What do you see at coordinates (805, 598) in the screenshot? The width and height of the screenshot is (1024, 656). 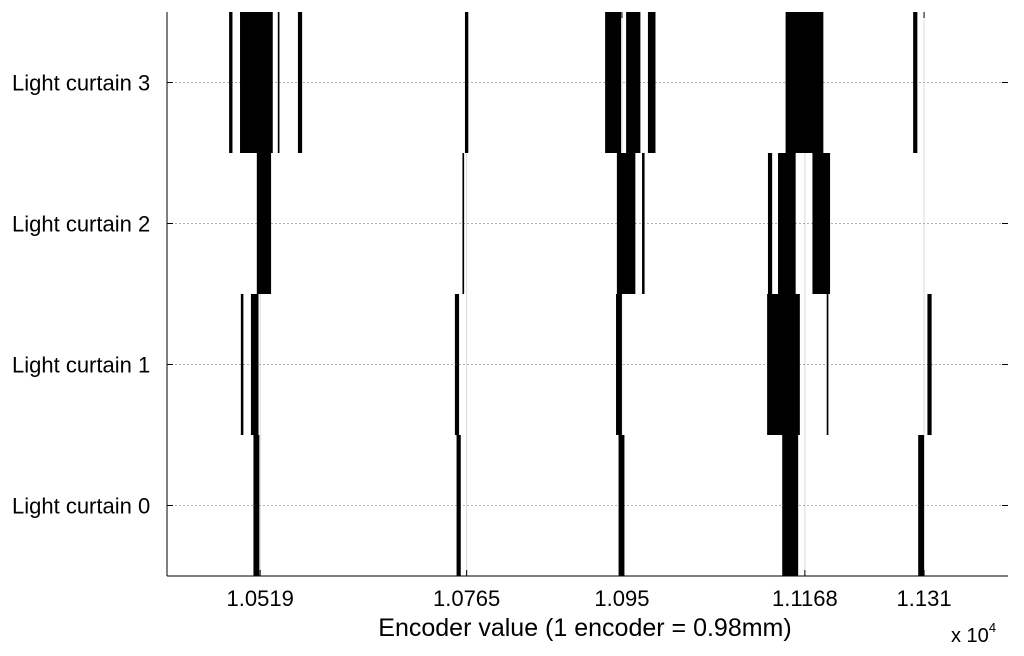 I see `x-tick-label-3: 1.1168` at bounding box center [805, 598].